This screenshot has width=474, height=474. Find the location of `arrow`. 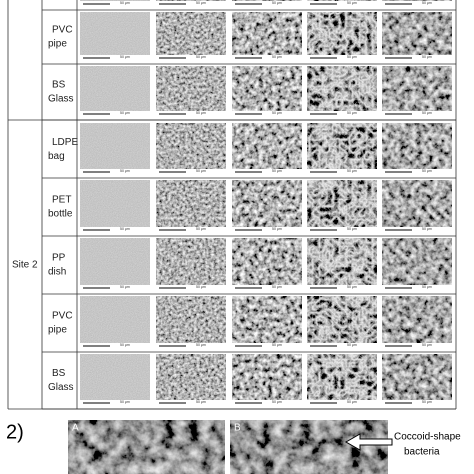

arrow is located at coordinates (368, 442).